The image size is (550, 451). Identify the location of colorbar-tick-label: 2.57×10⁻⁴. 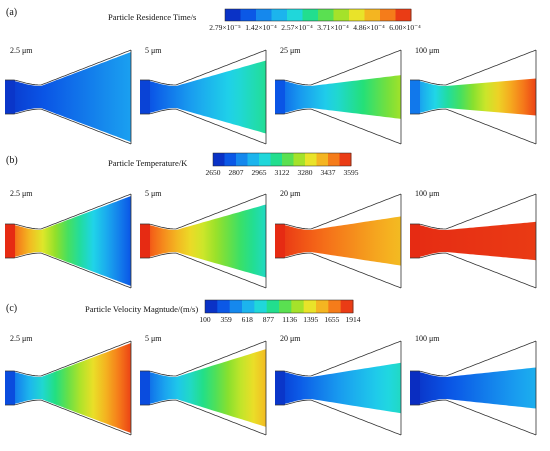
(297, 27).